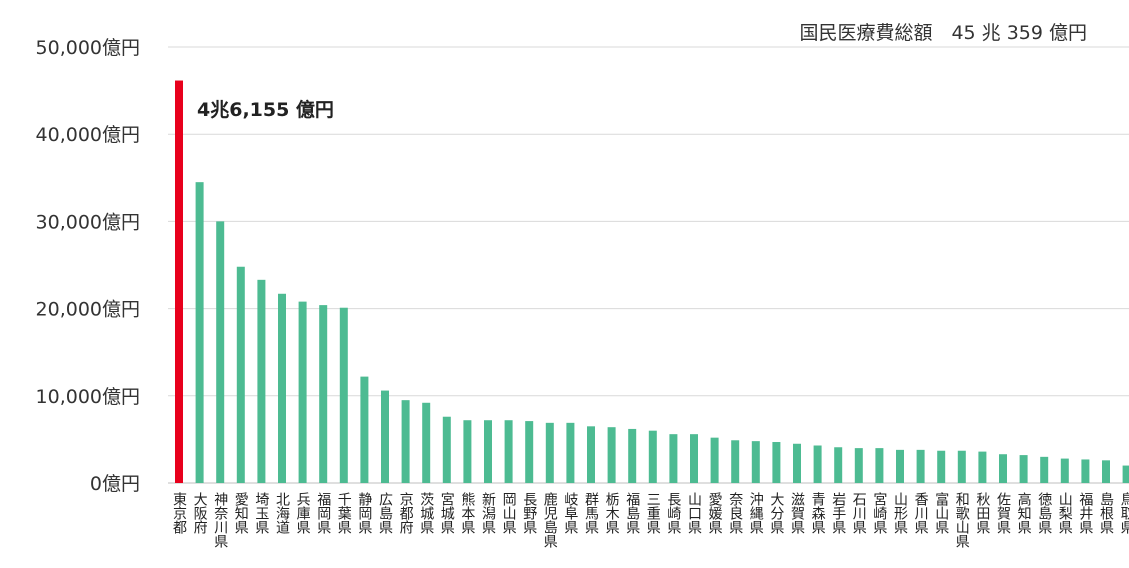 Image resolution: width=1129 pixels, height=568 pixels. What do you see at coordinates (797, 513) in the screenshot?
I see `x-tick-label: 滋賀県` at bounding box center [797, 513].